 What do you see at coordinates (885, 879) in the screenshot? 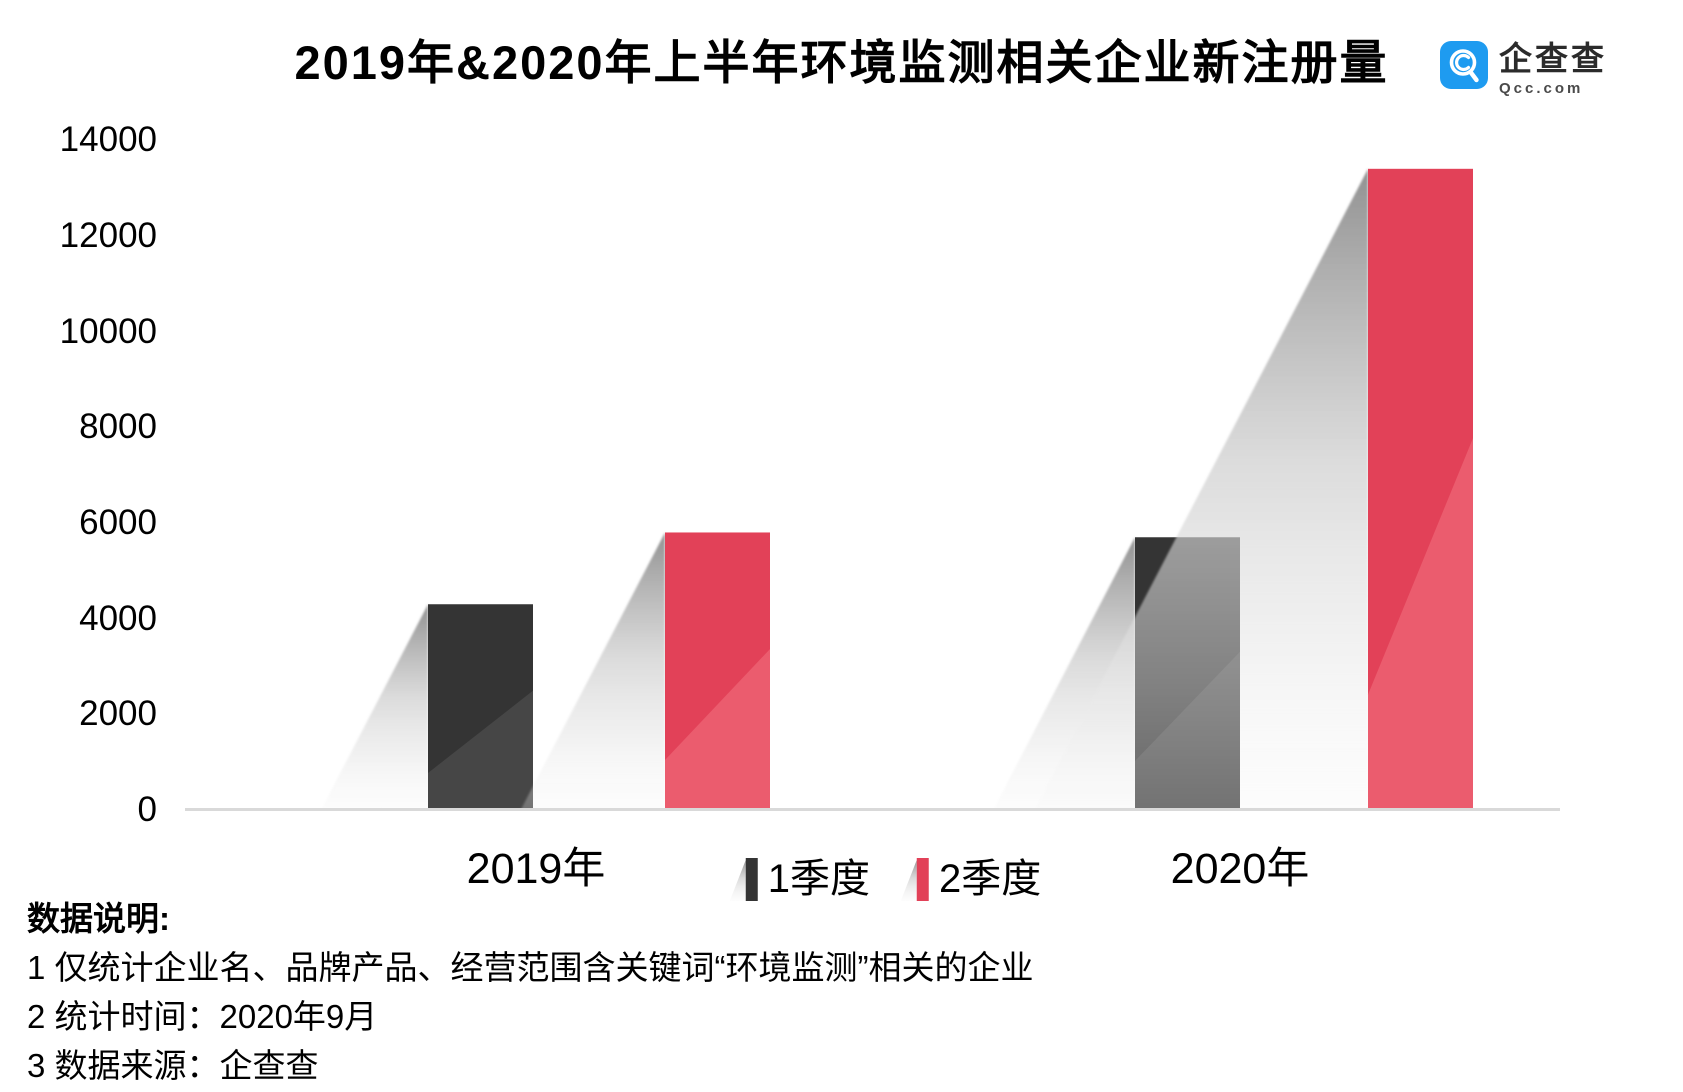
I see `legend: 1季度 2季度` at bounding box center [885, 879].